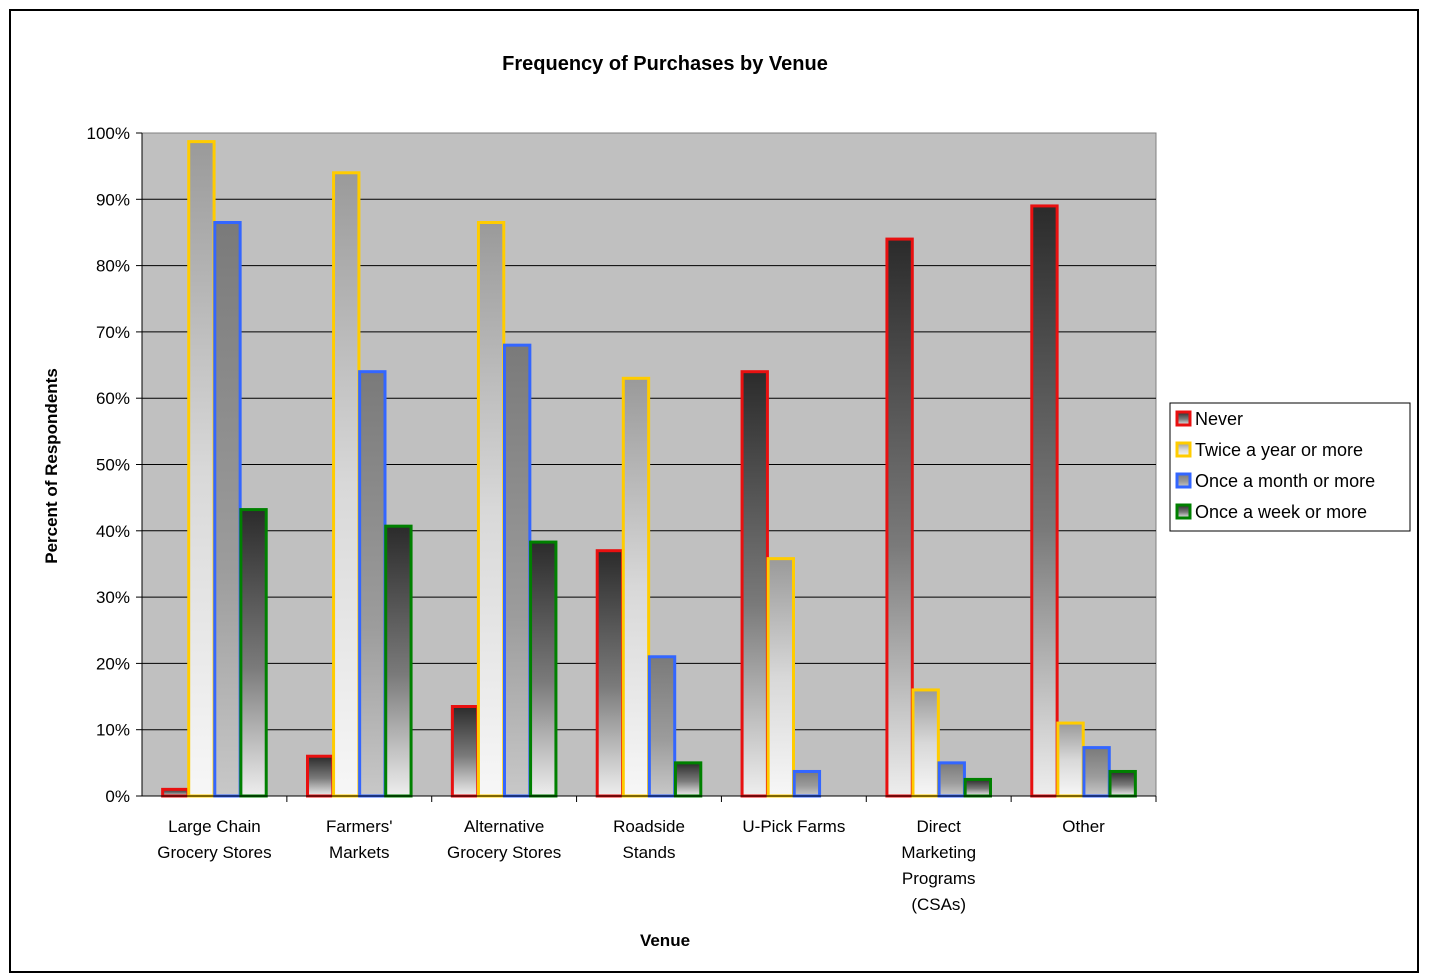  What do you see at coordinates (113, 398) in the screenshot?
I see `y-tick-label: 60%` at bounding box center [113, 398].